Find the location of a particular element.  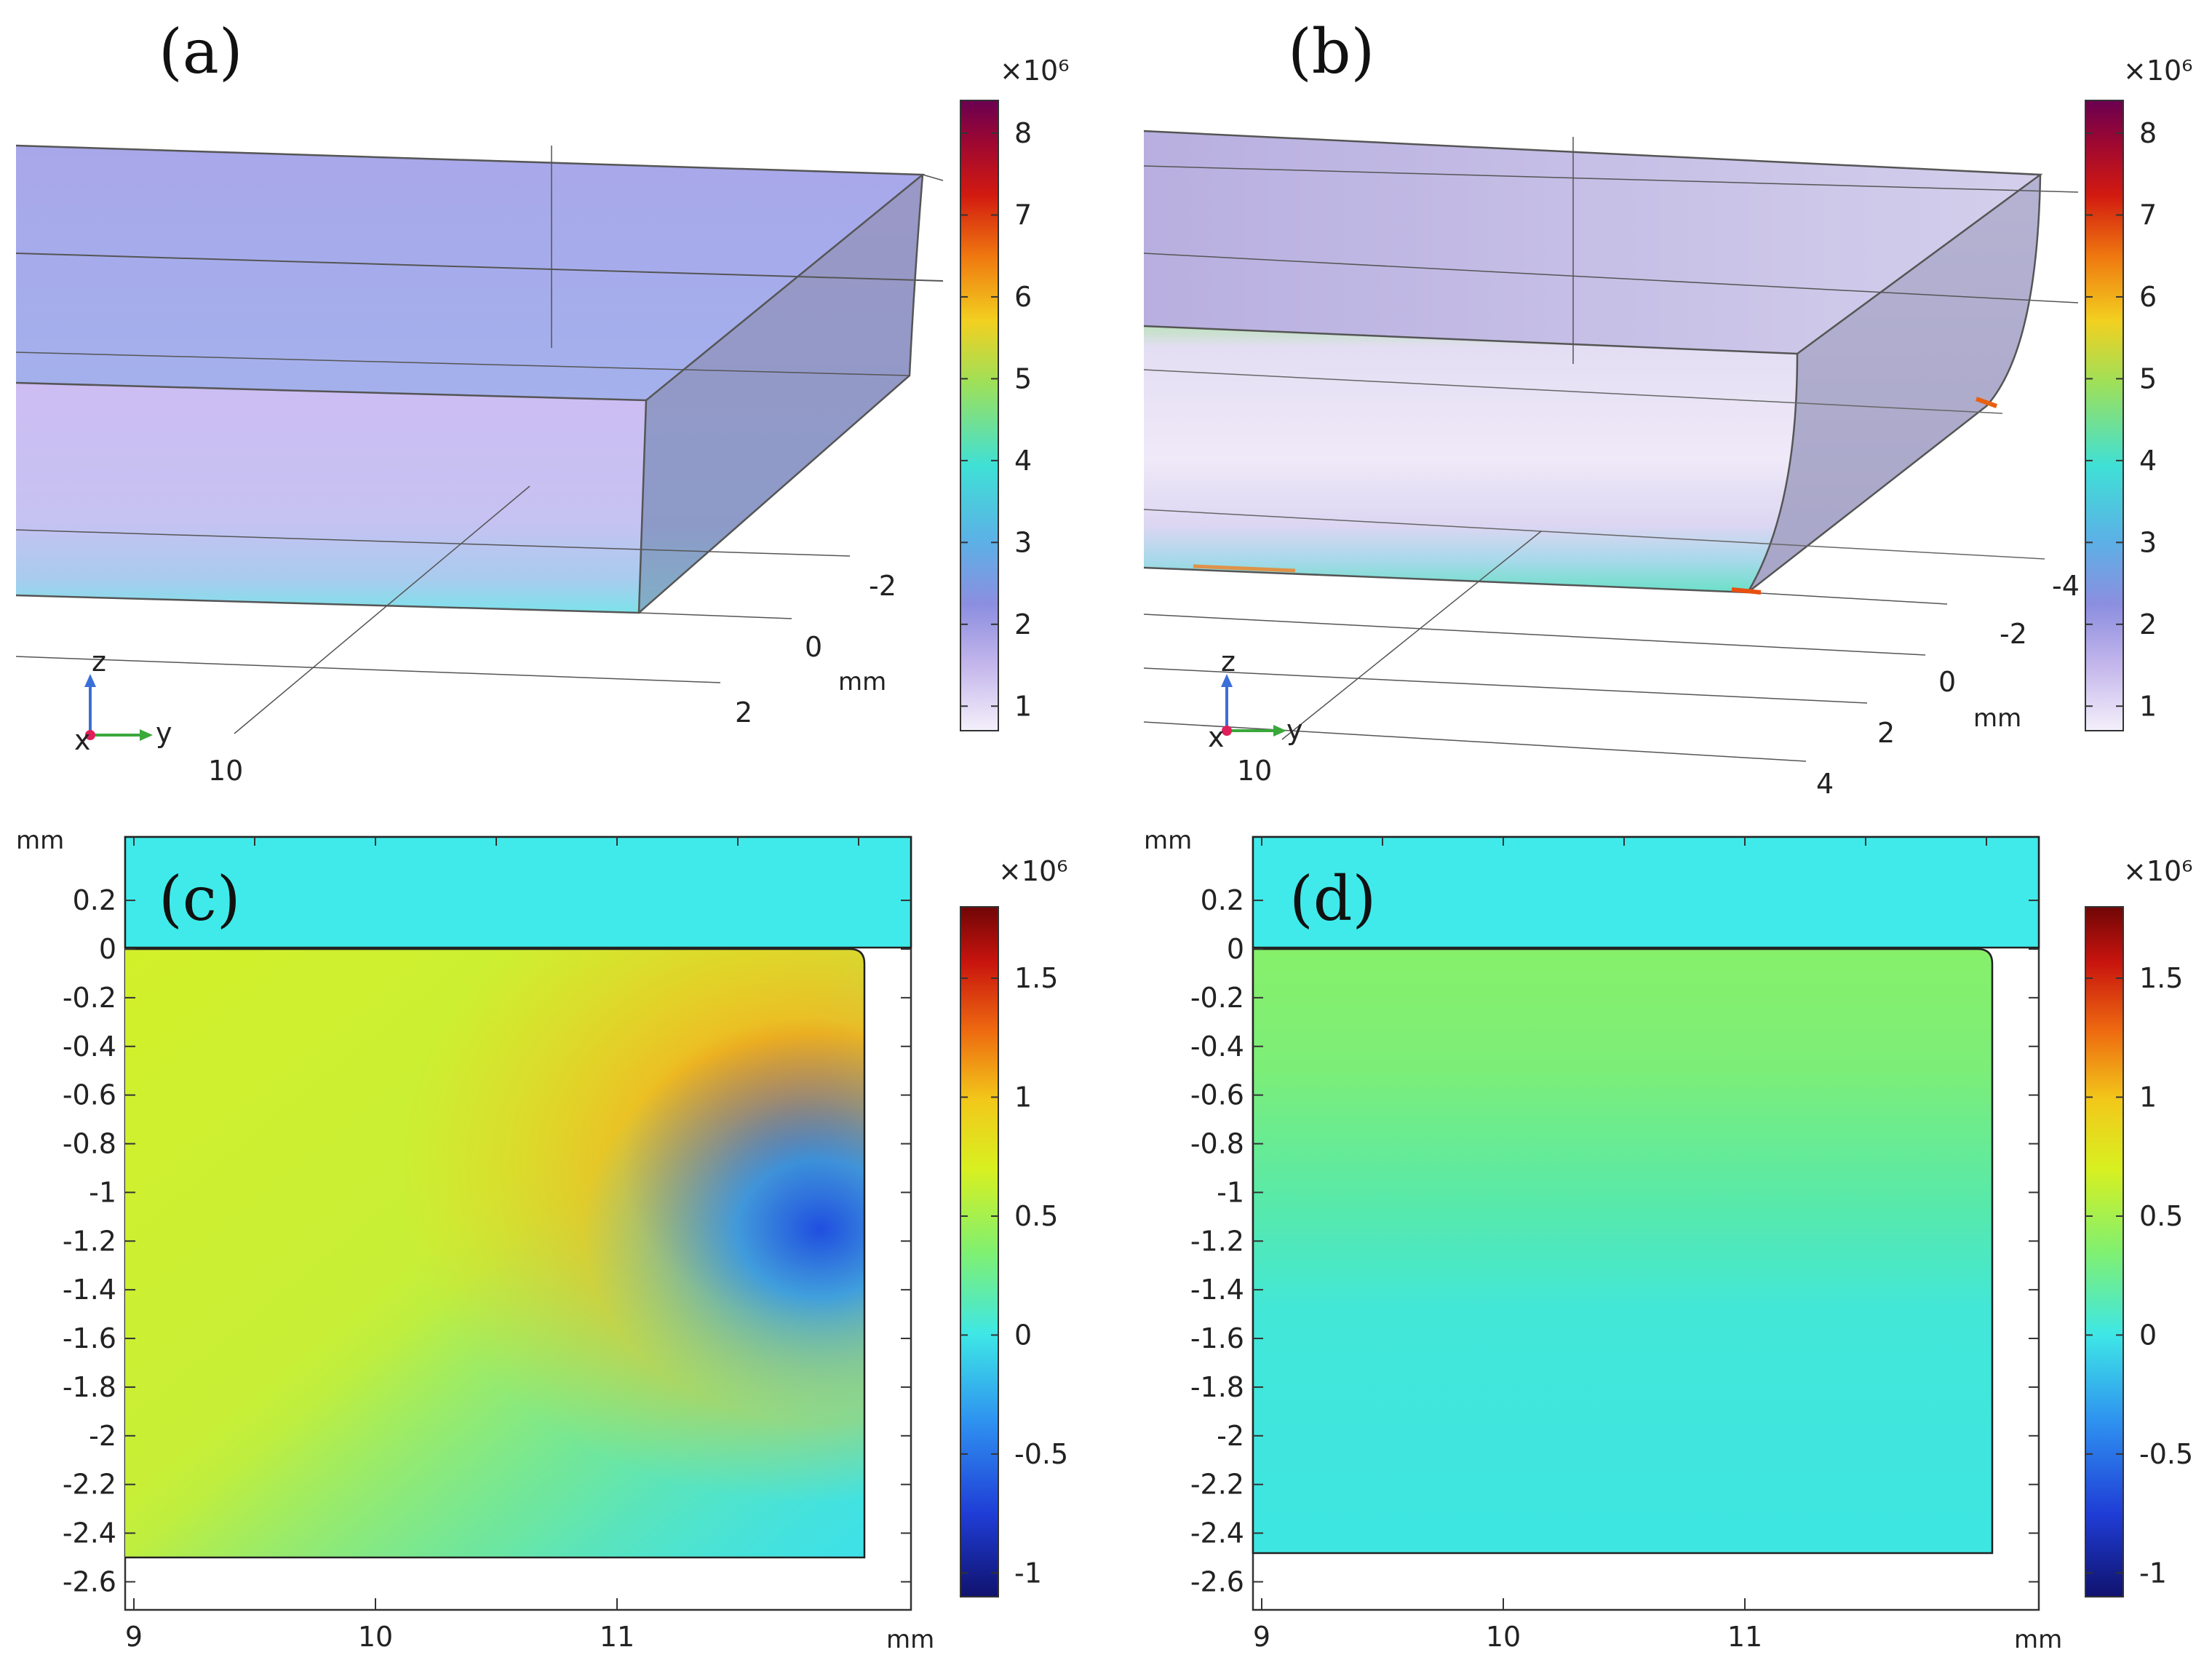

b-tick-x: 10 is located at coordinates (1254, 771).